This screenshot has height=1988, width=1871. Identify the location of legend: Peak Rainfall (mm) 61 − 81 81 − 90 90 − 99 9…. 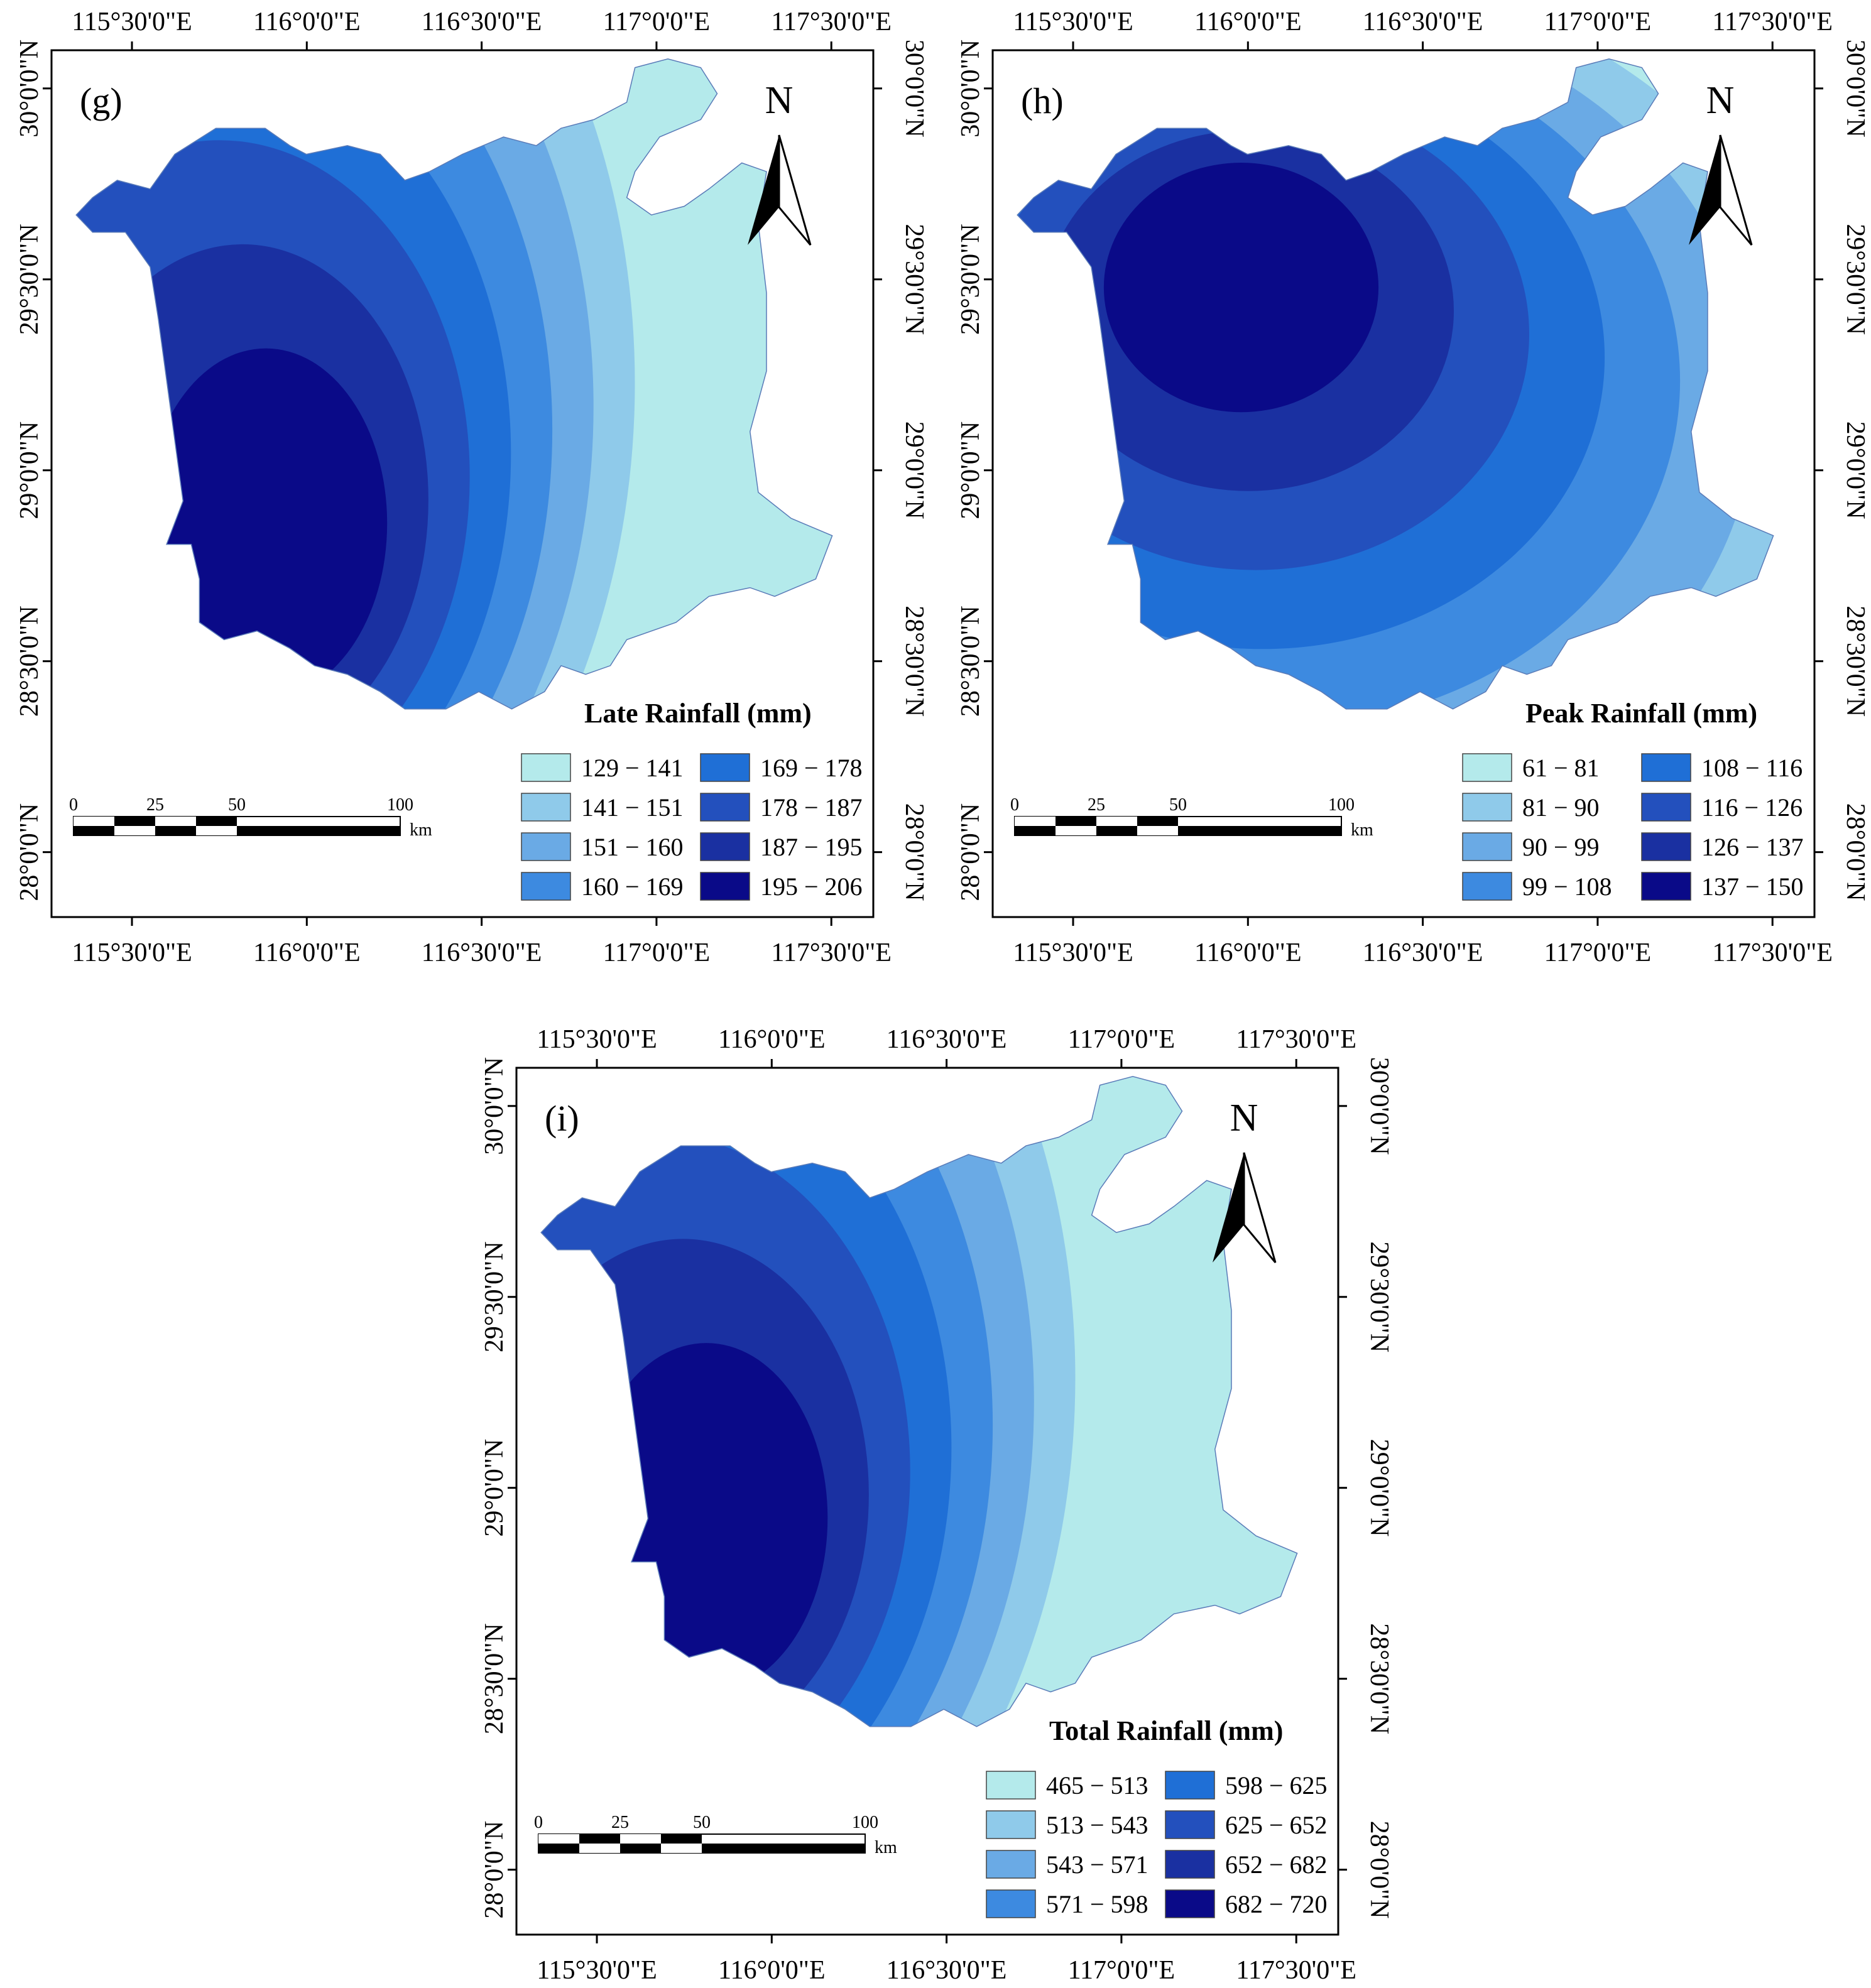
(1633, 799).